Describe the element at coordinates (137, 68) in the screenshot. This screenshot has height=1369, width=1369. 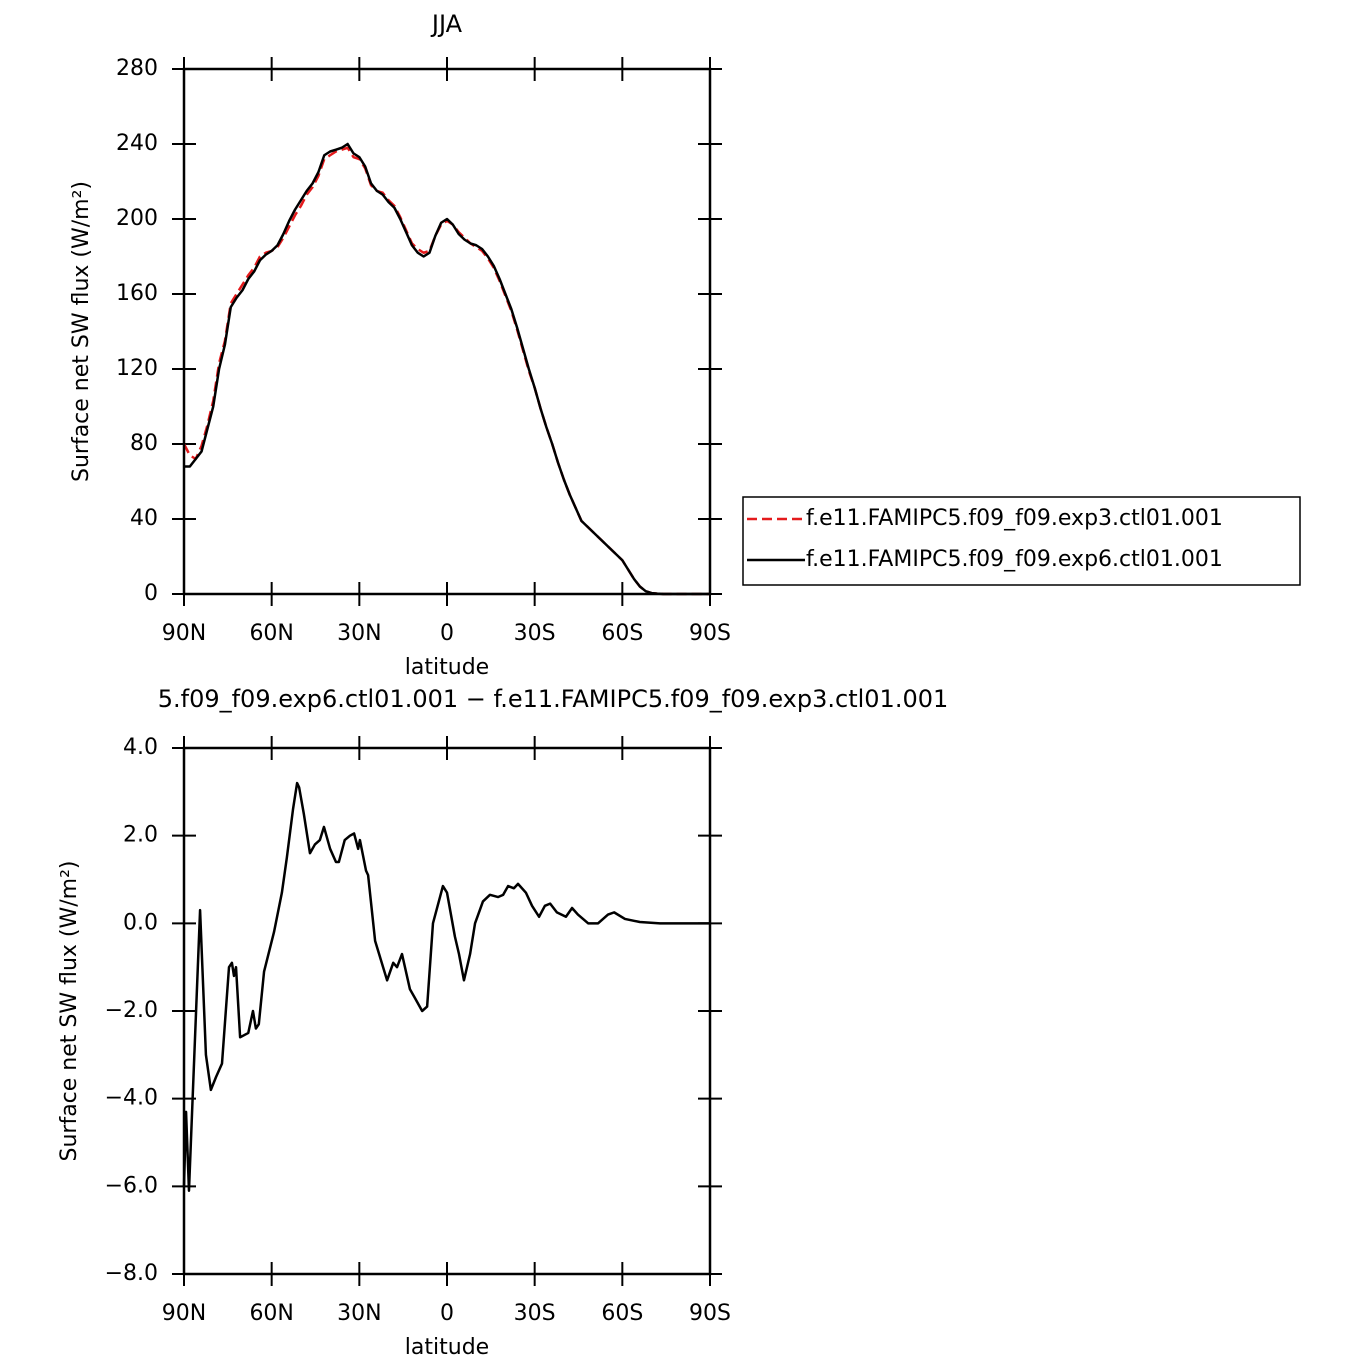
I see `y-tick-label: 280` at that location.